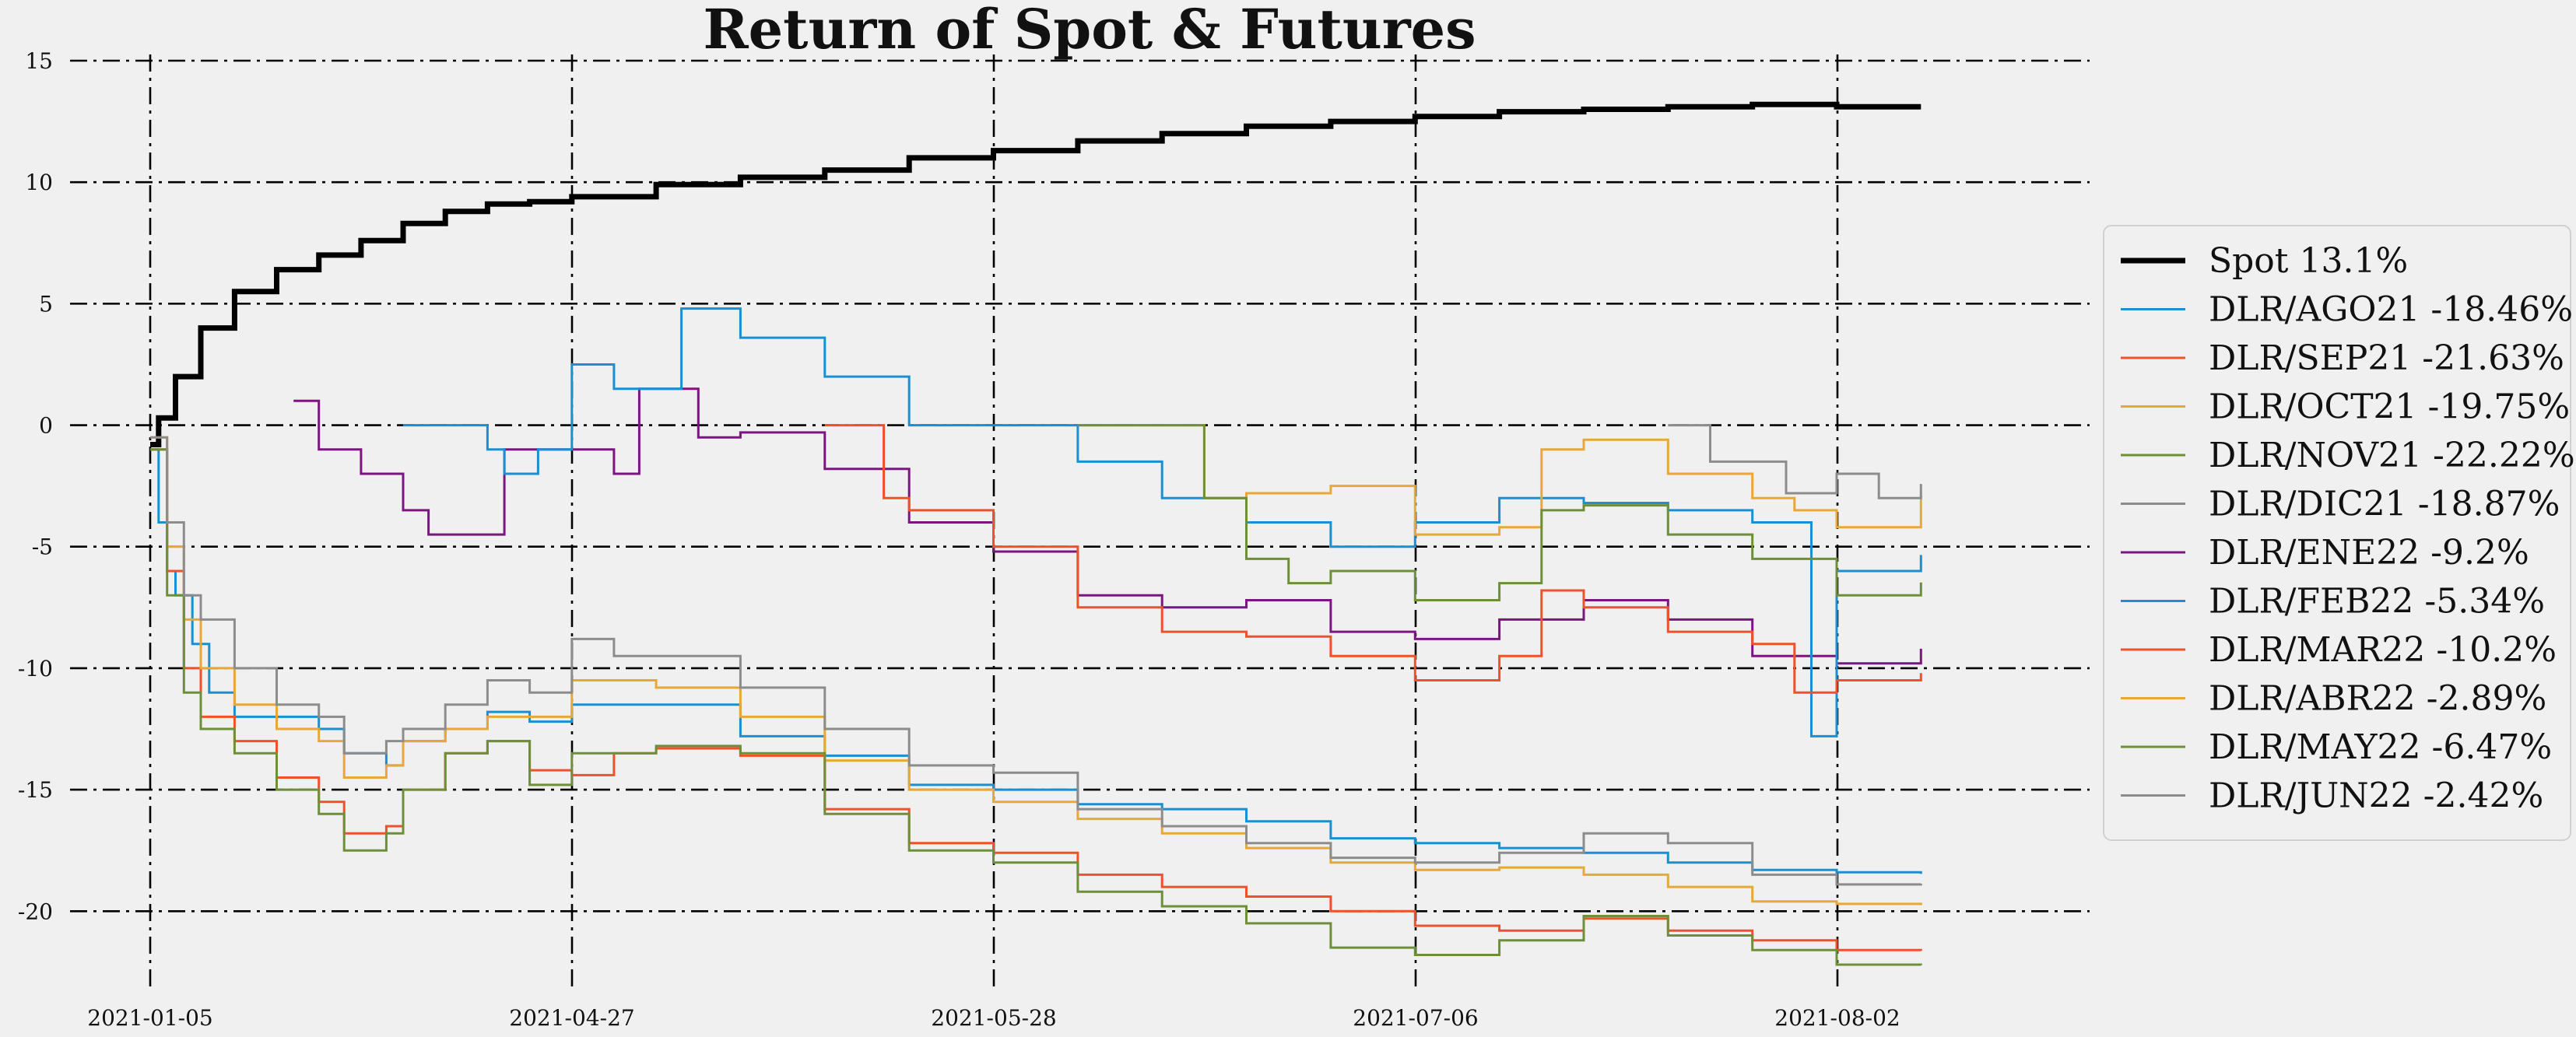 Image resolution: width=2576 pixels, height=1037 pixels. Describe the element at coordinates (2369, 553) in the screenshot. I see `legend-label: DLR/ENE22 -9.2%` at that location.